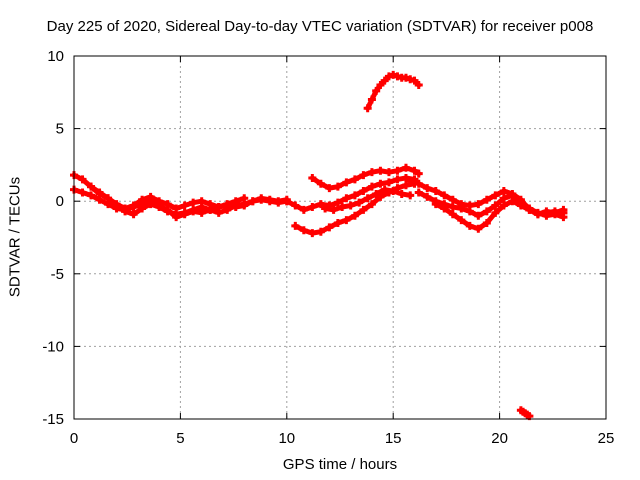 This screenshot has height=480, width=640. I want to click on y-tick-label: 0, so click(60, 201).